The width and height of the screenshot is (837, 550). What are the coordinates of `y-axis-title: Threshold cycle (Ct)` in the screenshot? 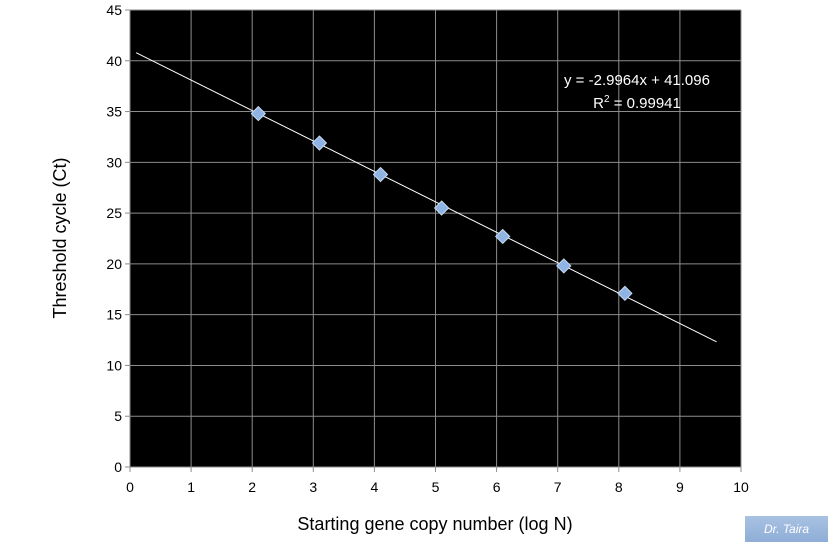 It's located at (60, 237).